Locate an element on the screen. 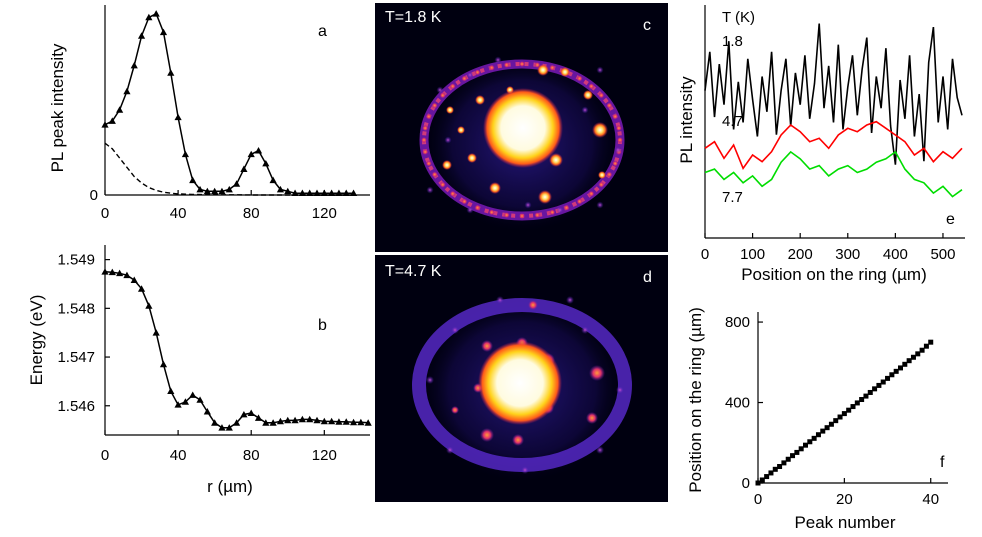 The height and width of the screenshot is (537, 982). panel-a-plot: 0 40 80 120 0 PL peak intensity a is located at coordinates (209, 113).